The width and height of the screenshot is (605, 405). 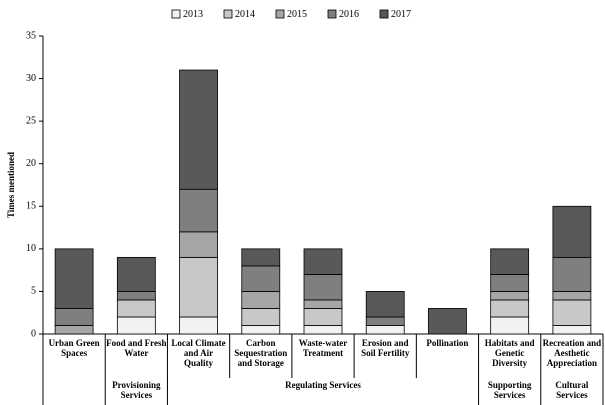 I want to click on y-tick-label: 15, so click(x=31, y=206).